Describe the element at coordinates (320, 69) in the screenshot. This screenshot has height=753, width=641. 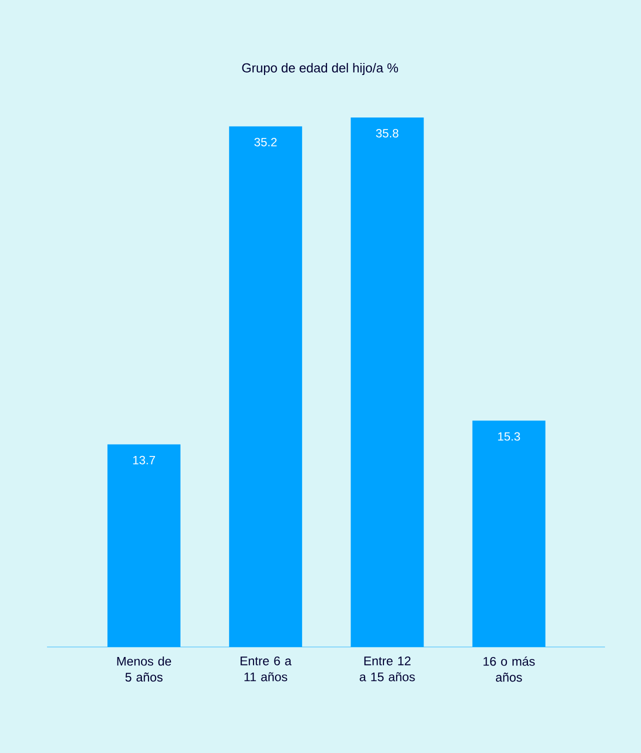
I see `chart-title: Grupo de edad del hijo/a %` at that location.